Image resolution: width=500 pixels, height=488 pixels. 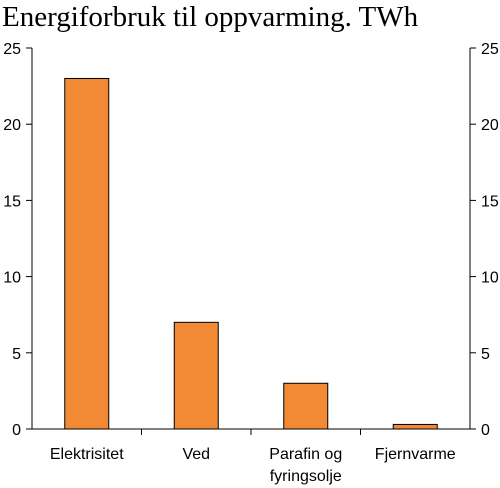 What do you see at coordinates (16, 354) in the screenshot?
I see `y-tick-label-left: 5` at bounding box center [16, 354].